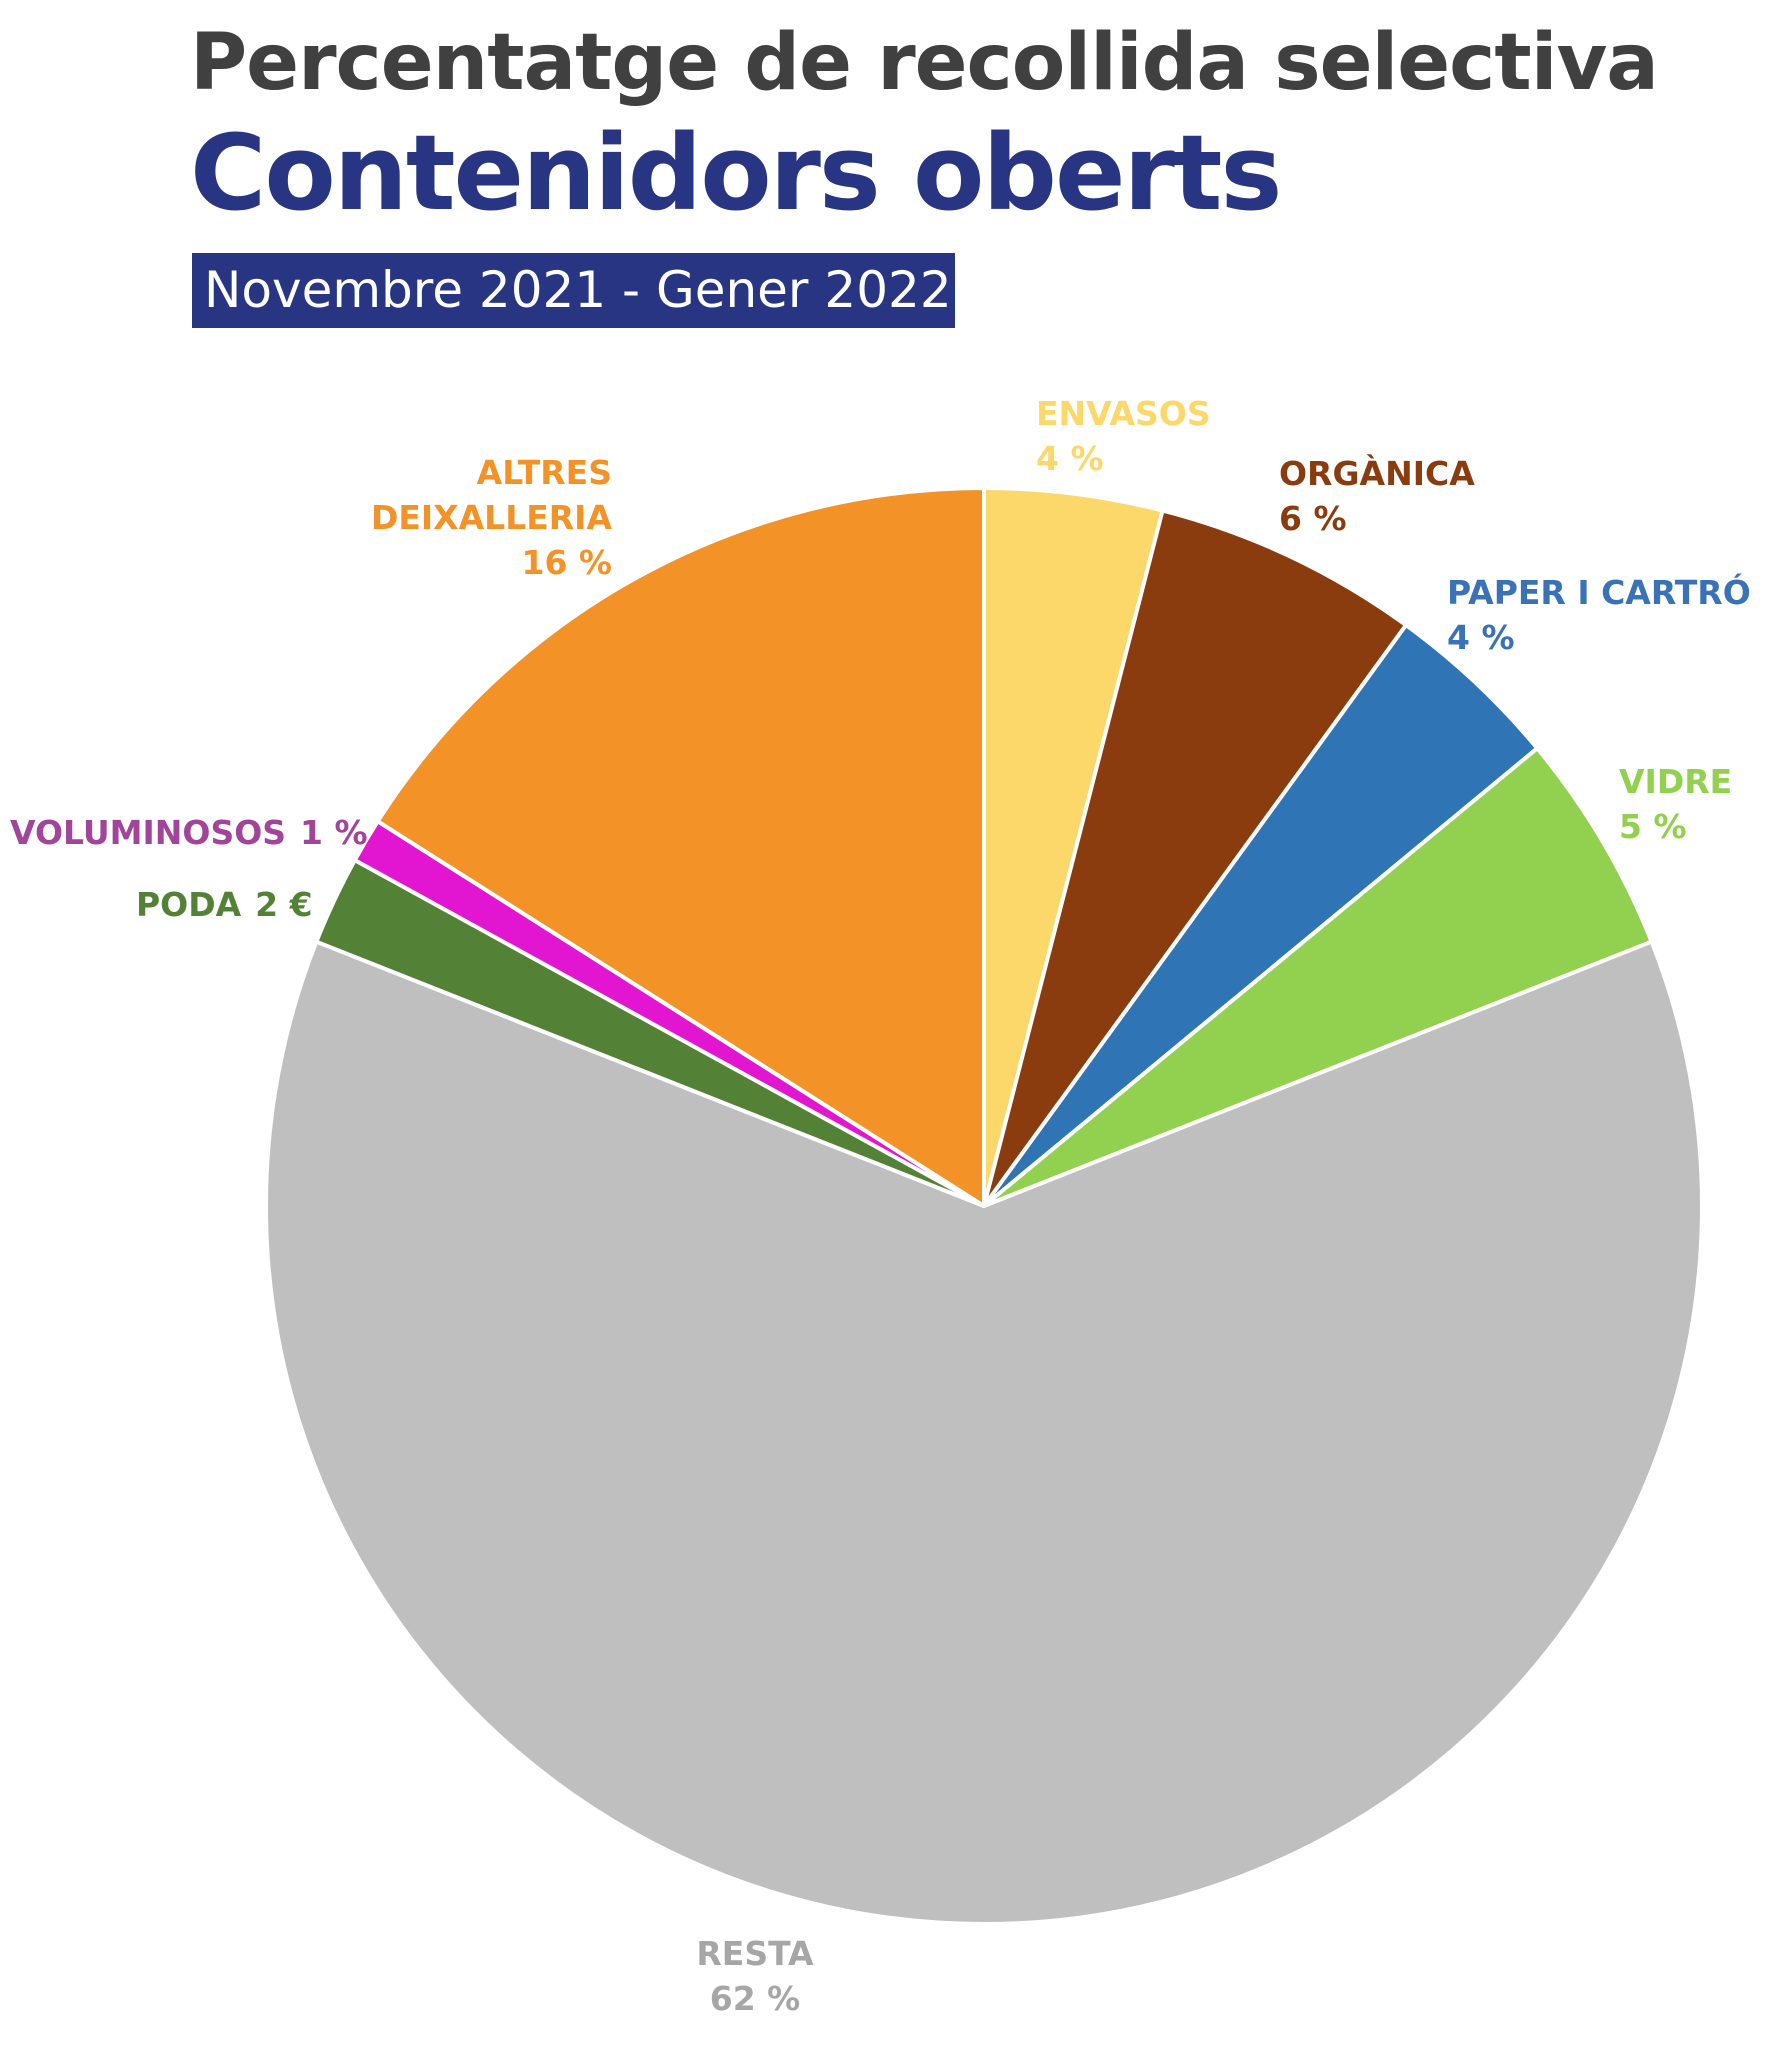 This screenshot has width=1768, height=2048. Describe the element at coordinates (1675, 804) in the screenshot. I see `slice-label: VIDRE 5 %` at that location.